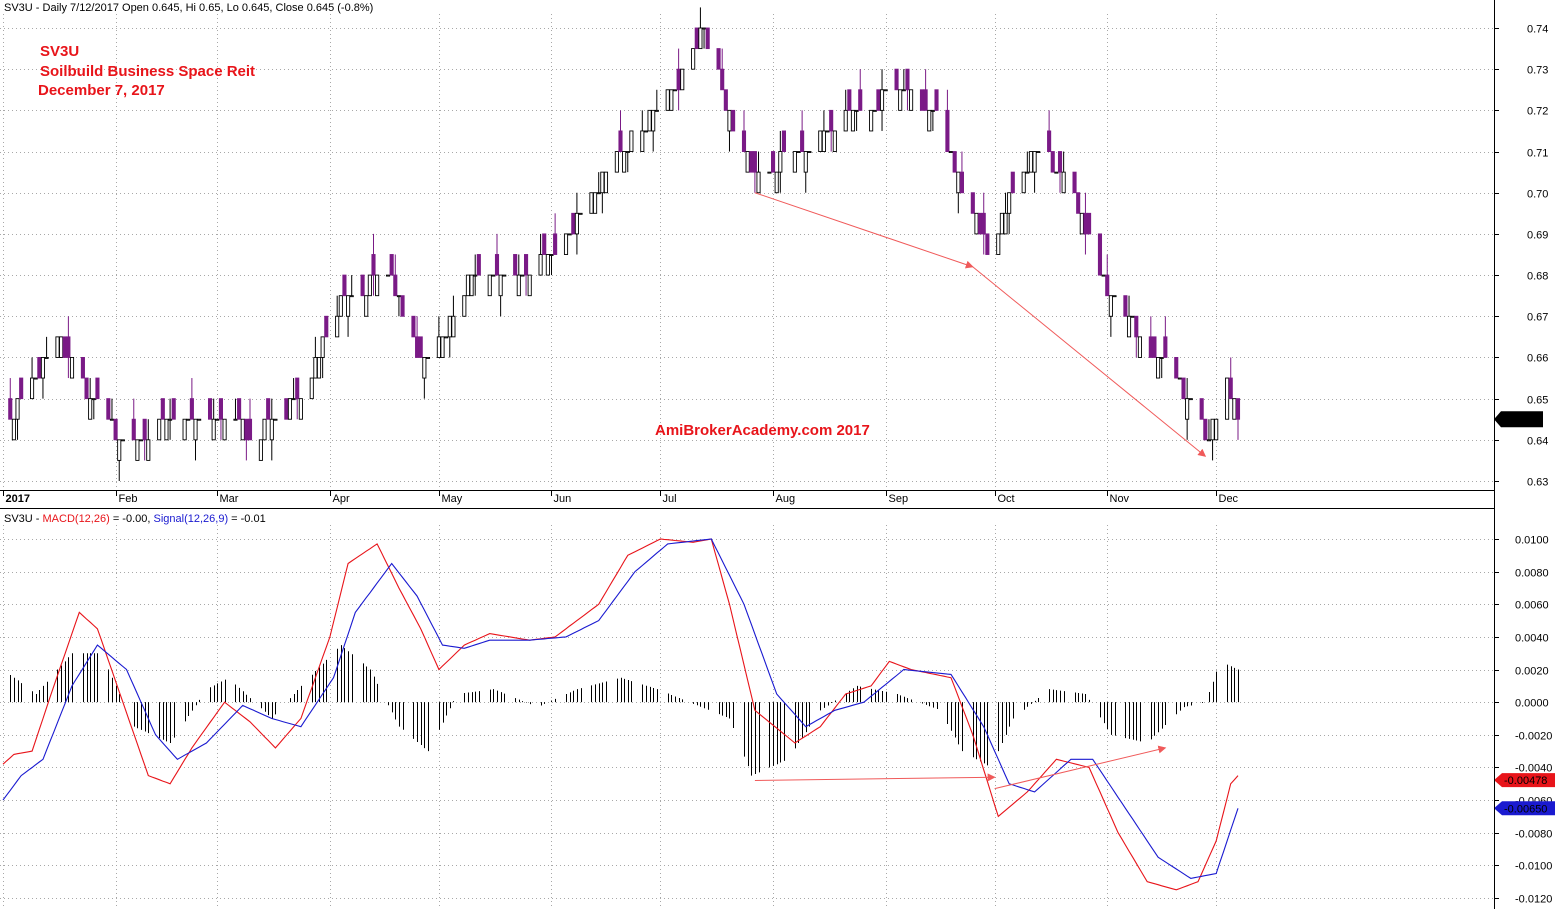 This screenshot has height=909, width=1555. Describe the element at coordinates (1537, 112) in the screenshot. I see `price-tick-label: 0.72` at that location.